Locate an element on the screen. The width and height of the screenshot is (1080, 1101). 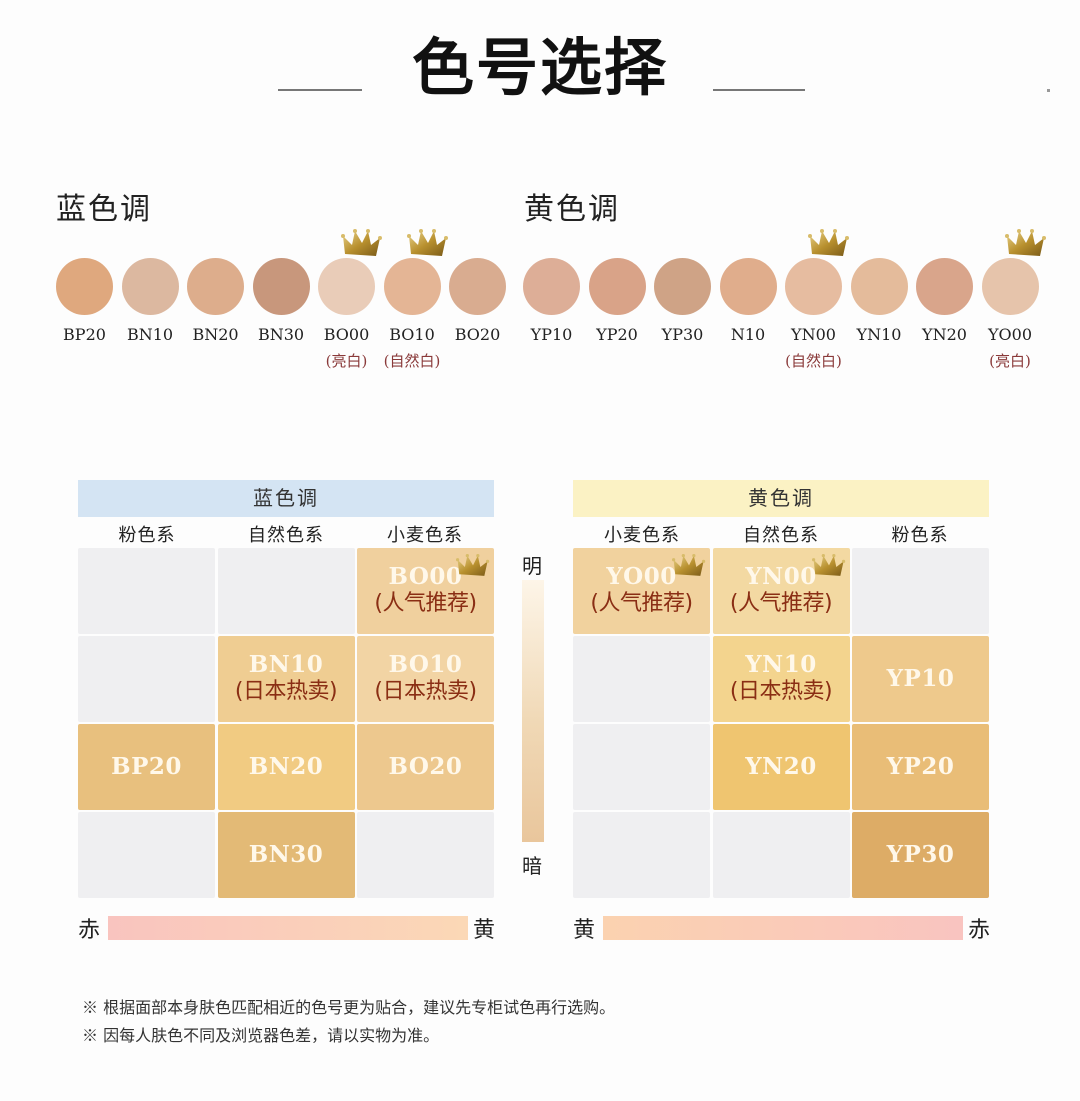
shade-cell: YN10 (日本热卖) is located at coordinates (781, 679).